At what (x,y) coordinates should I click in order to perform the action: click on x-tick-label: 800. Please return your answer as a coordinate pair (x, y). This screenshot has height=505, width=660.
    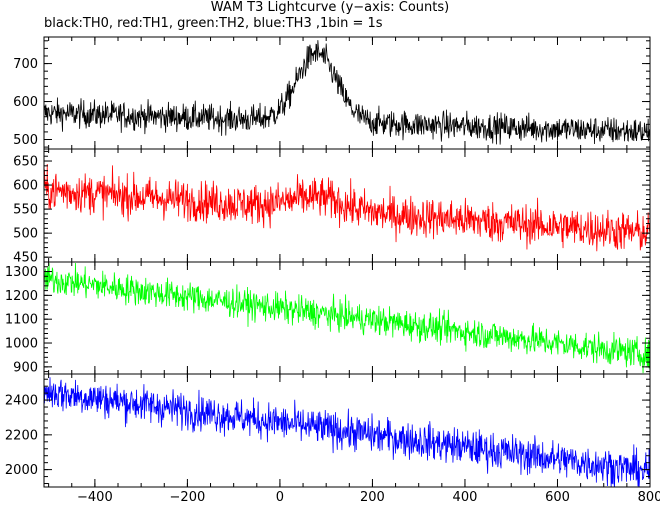
    Looking at the image, I should click on (649, 497).